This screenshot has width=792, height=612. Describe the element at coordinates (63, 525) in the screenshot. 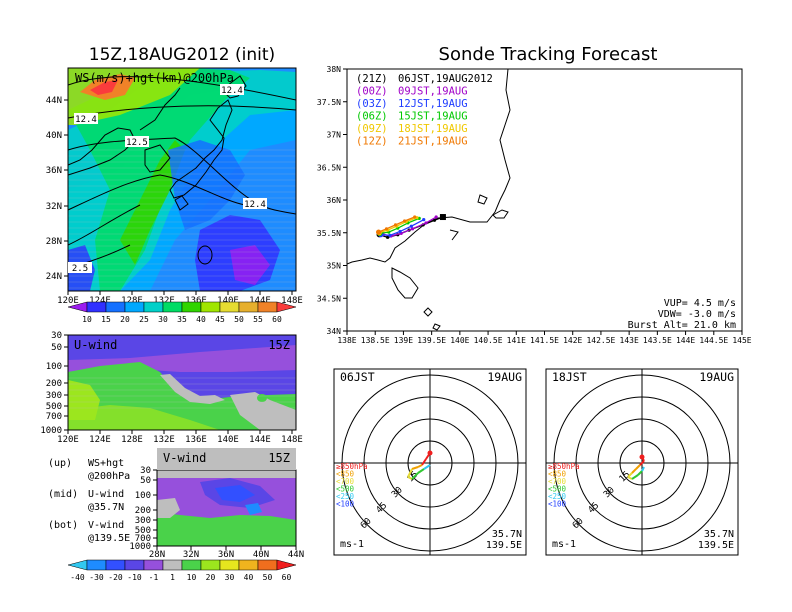

I see `legend-key: (bot)` at that location.